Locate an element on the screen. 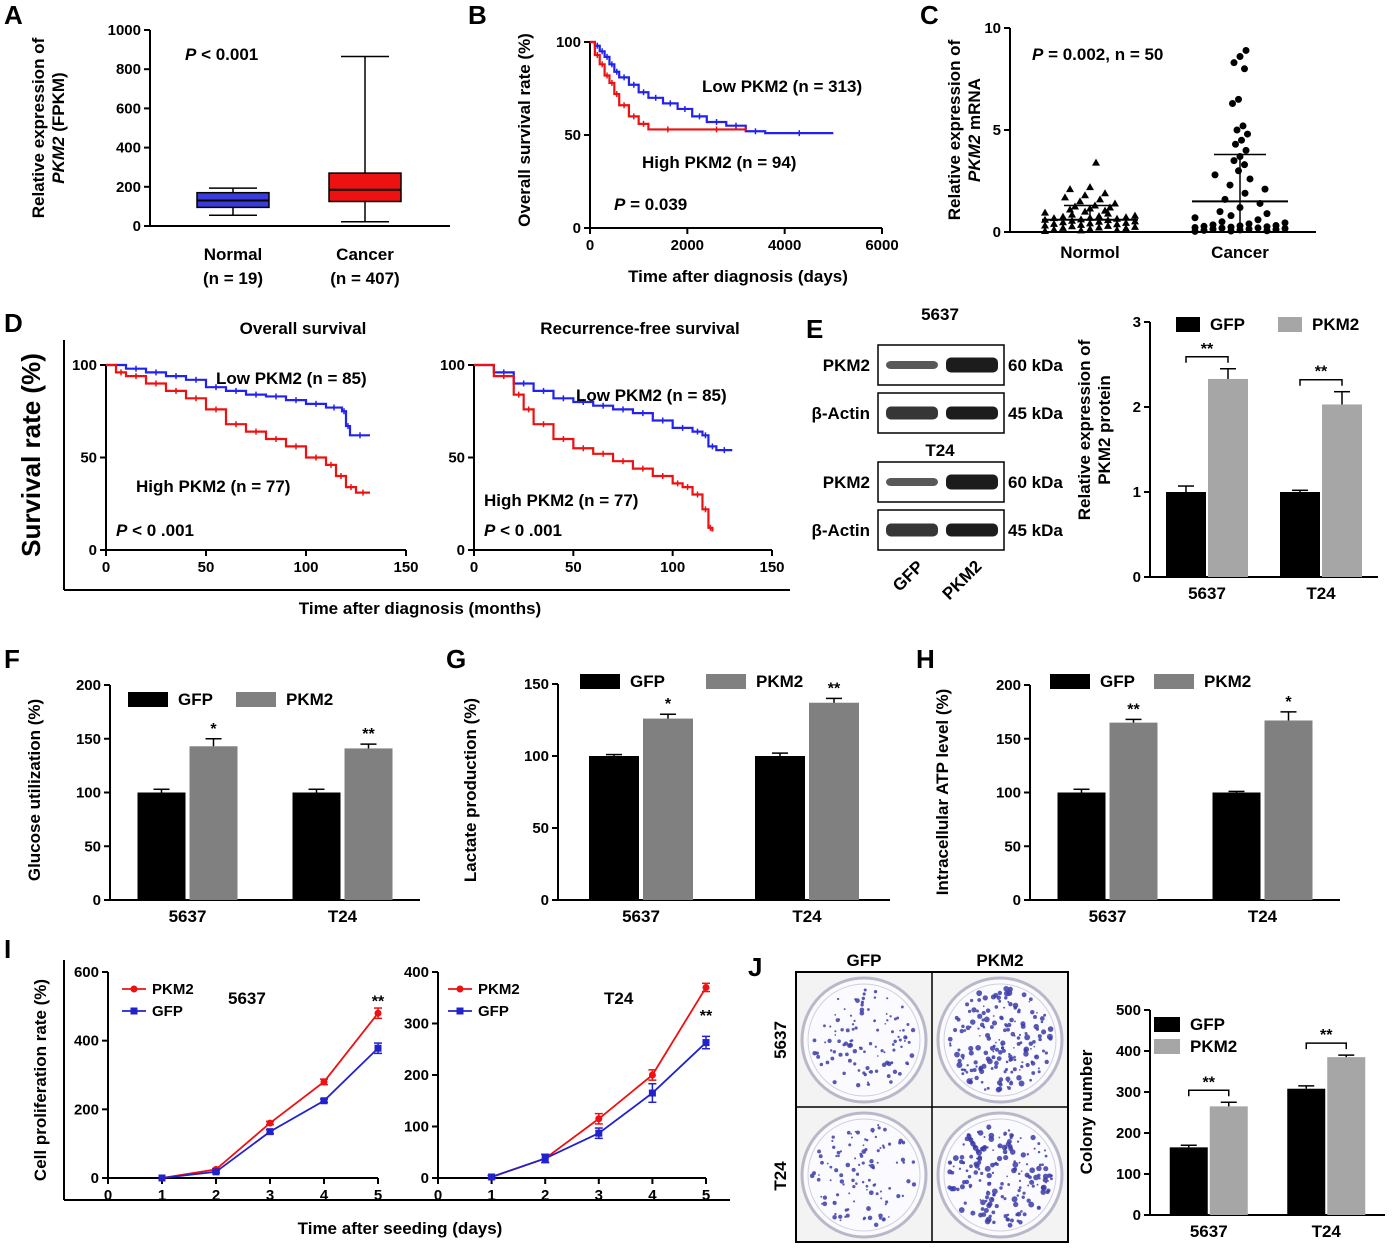 The image size is (1400, 1250). D1-low-label: Low PKM2 (n = 85) is located at coordinates (291, 378).